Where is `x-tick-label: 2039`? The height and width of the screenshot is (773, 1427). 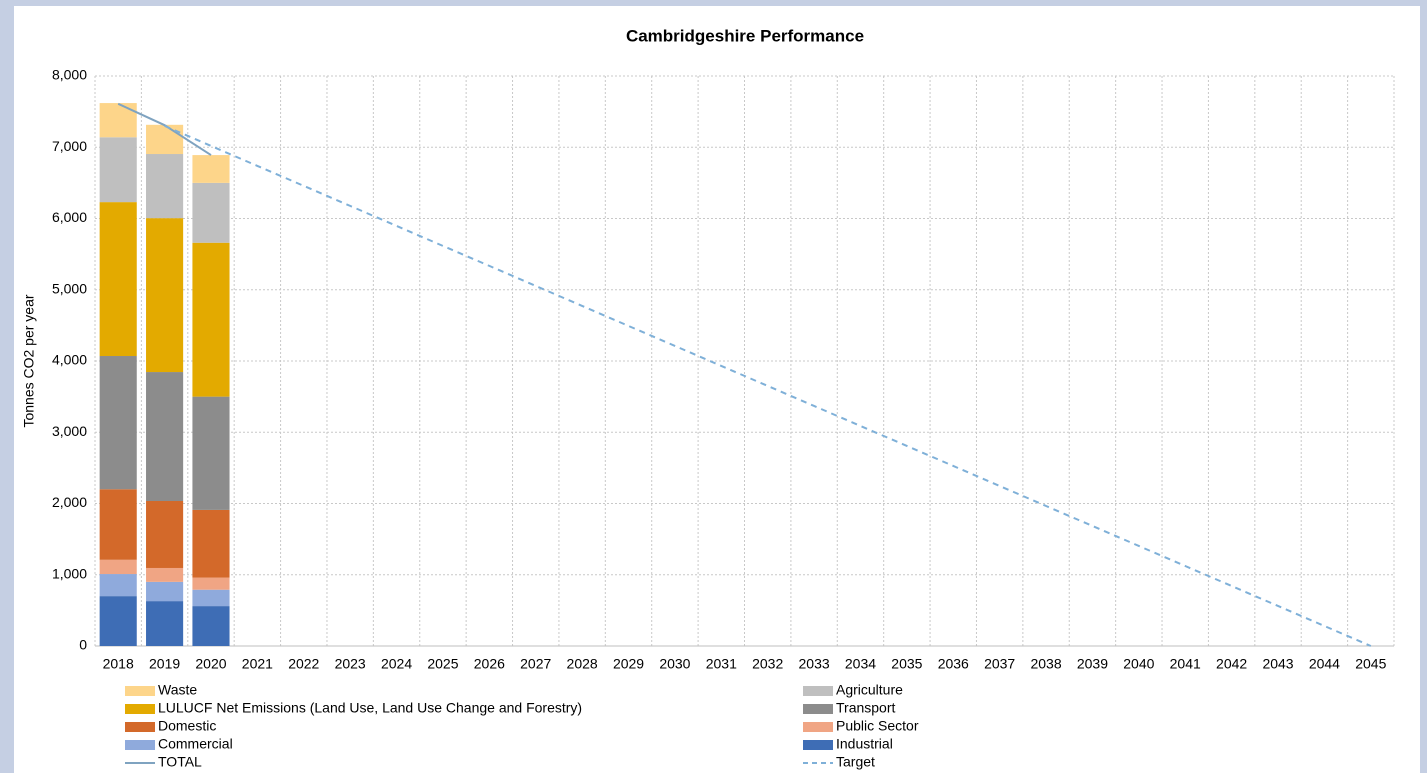
x-tick-label: 2039 is located at coordinates (1092, 664).